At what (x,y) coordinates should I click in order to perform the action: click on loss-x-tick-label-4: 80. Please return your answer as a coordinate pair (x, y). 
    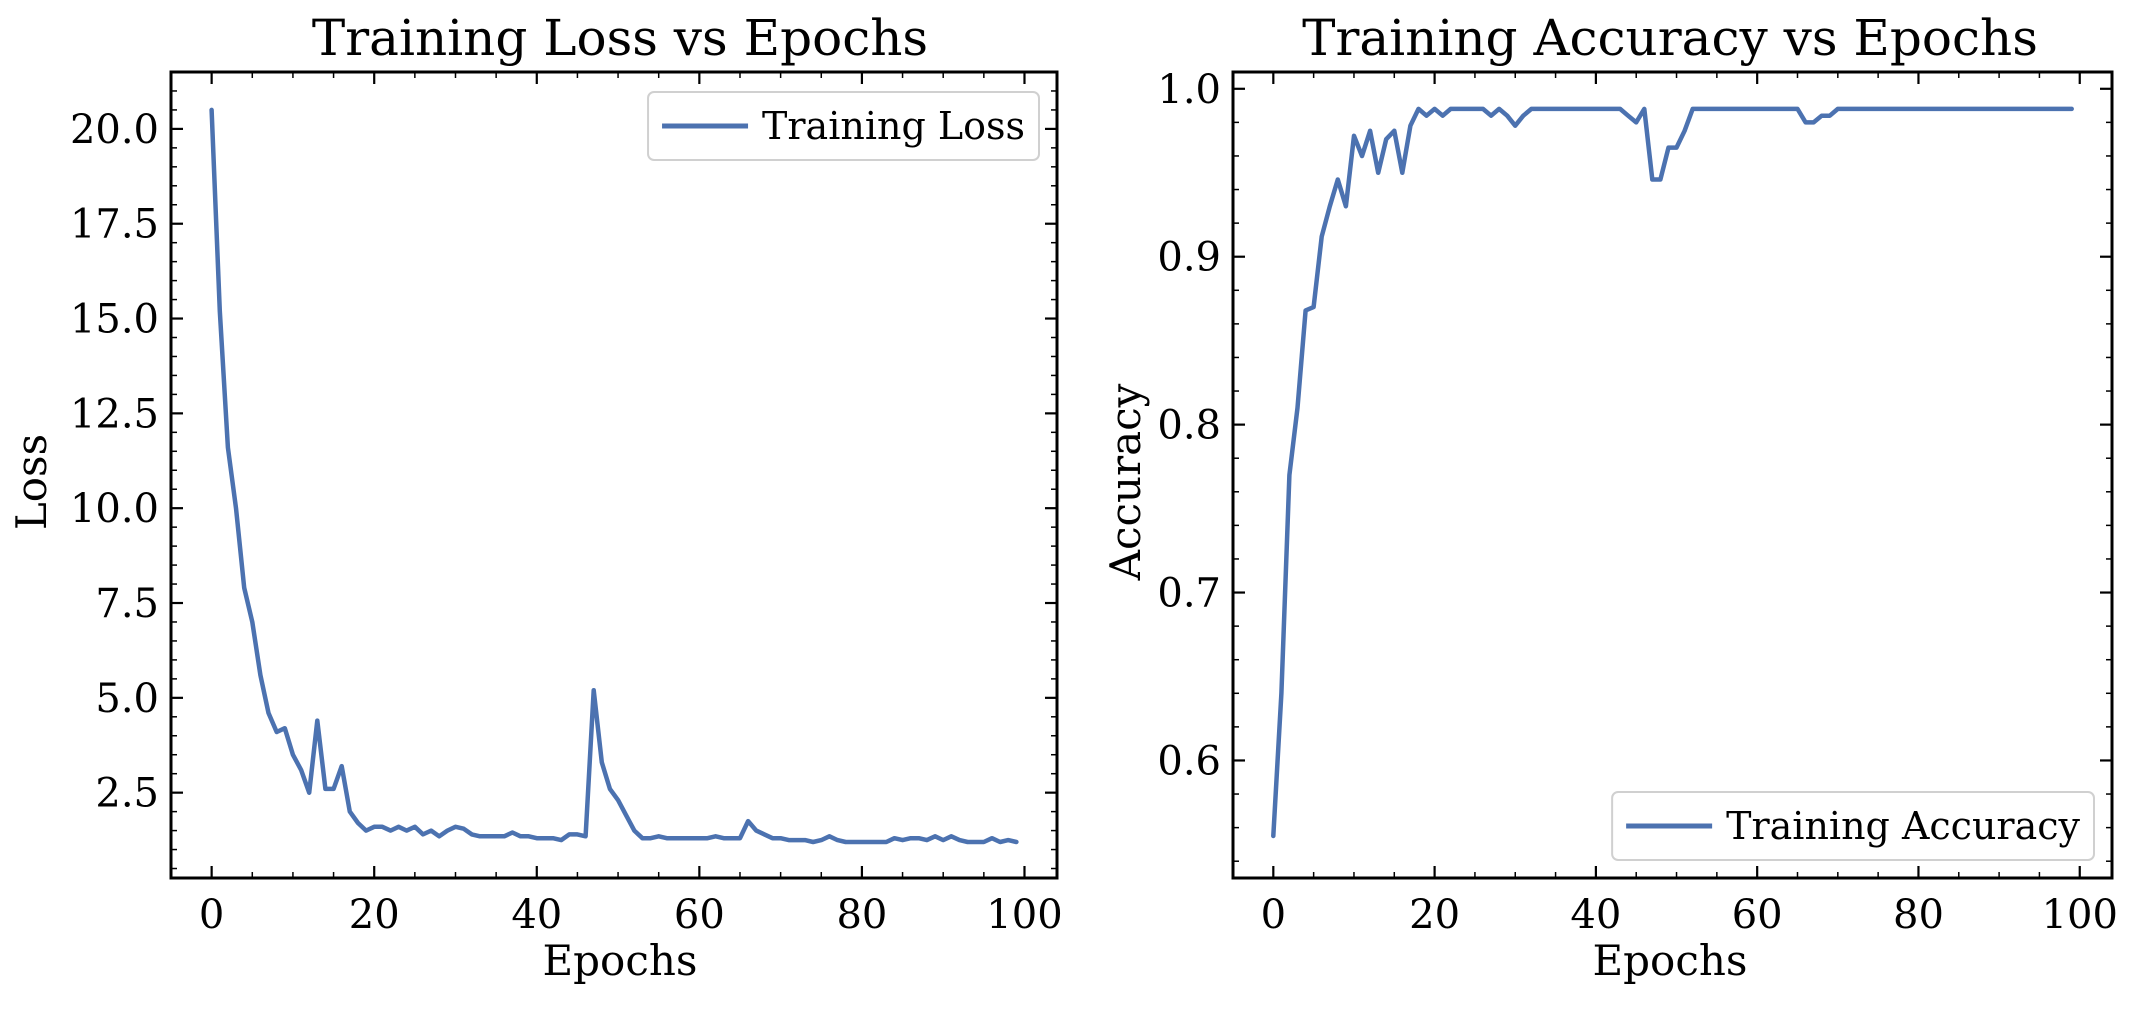
    Looking at the image, I should click on (861, 915).